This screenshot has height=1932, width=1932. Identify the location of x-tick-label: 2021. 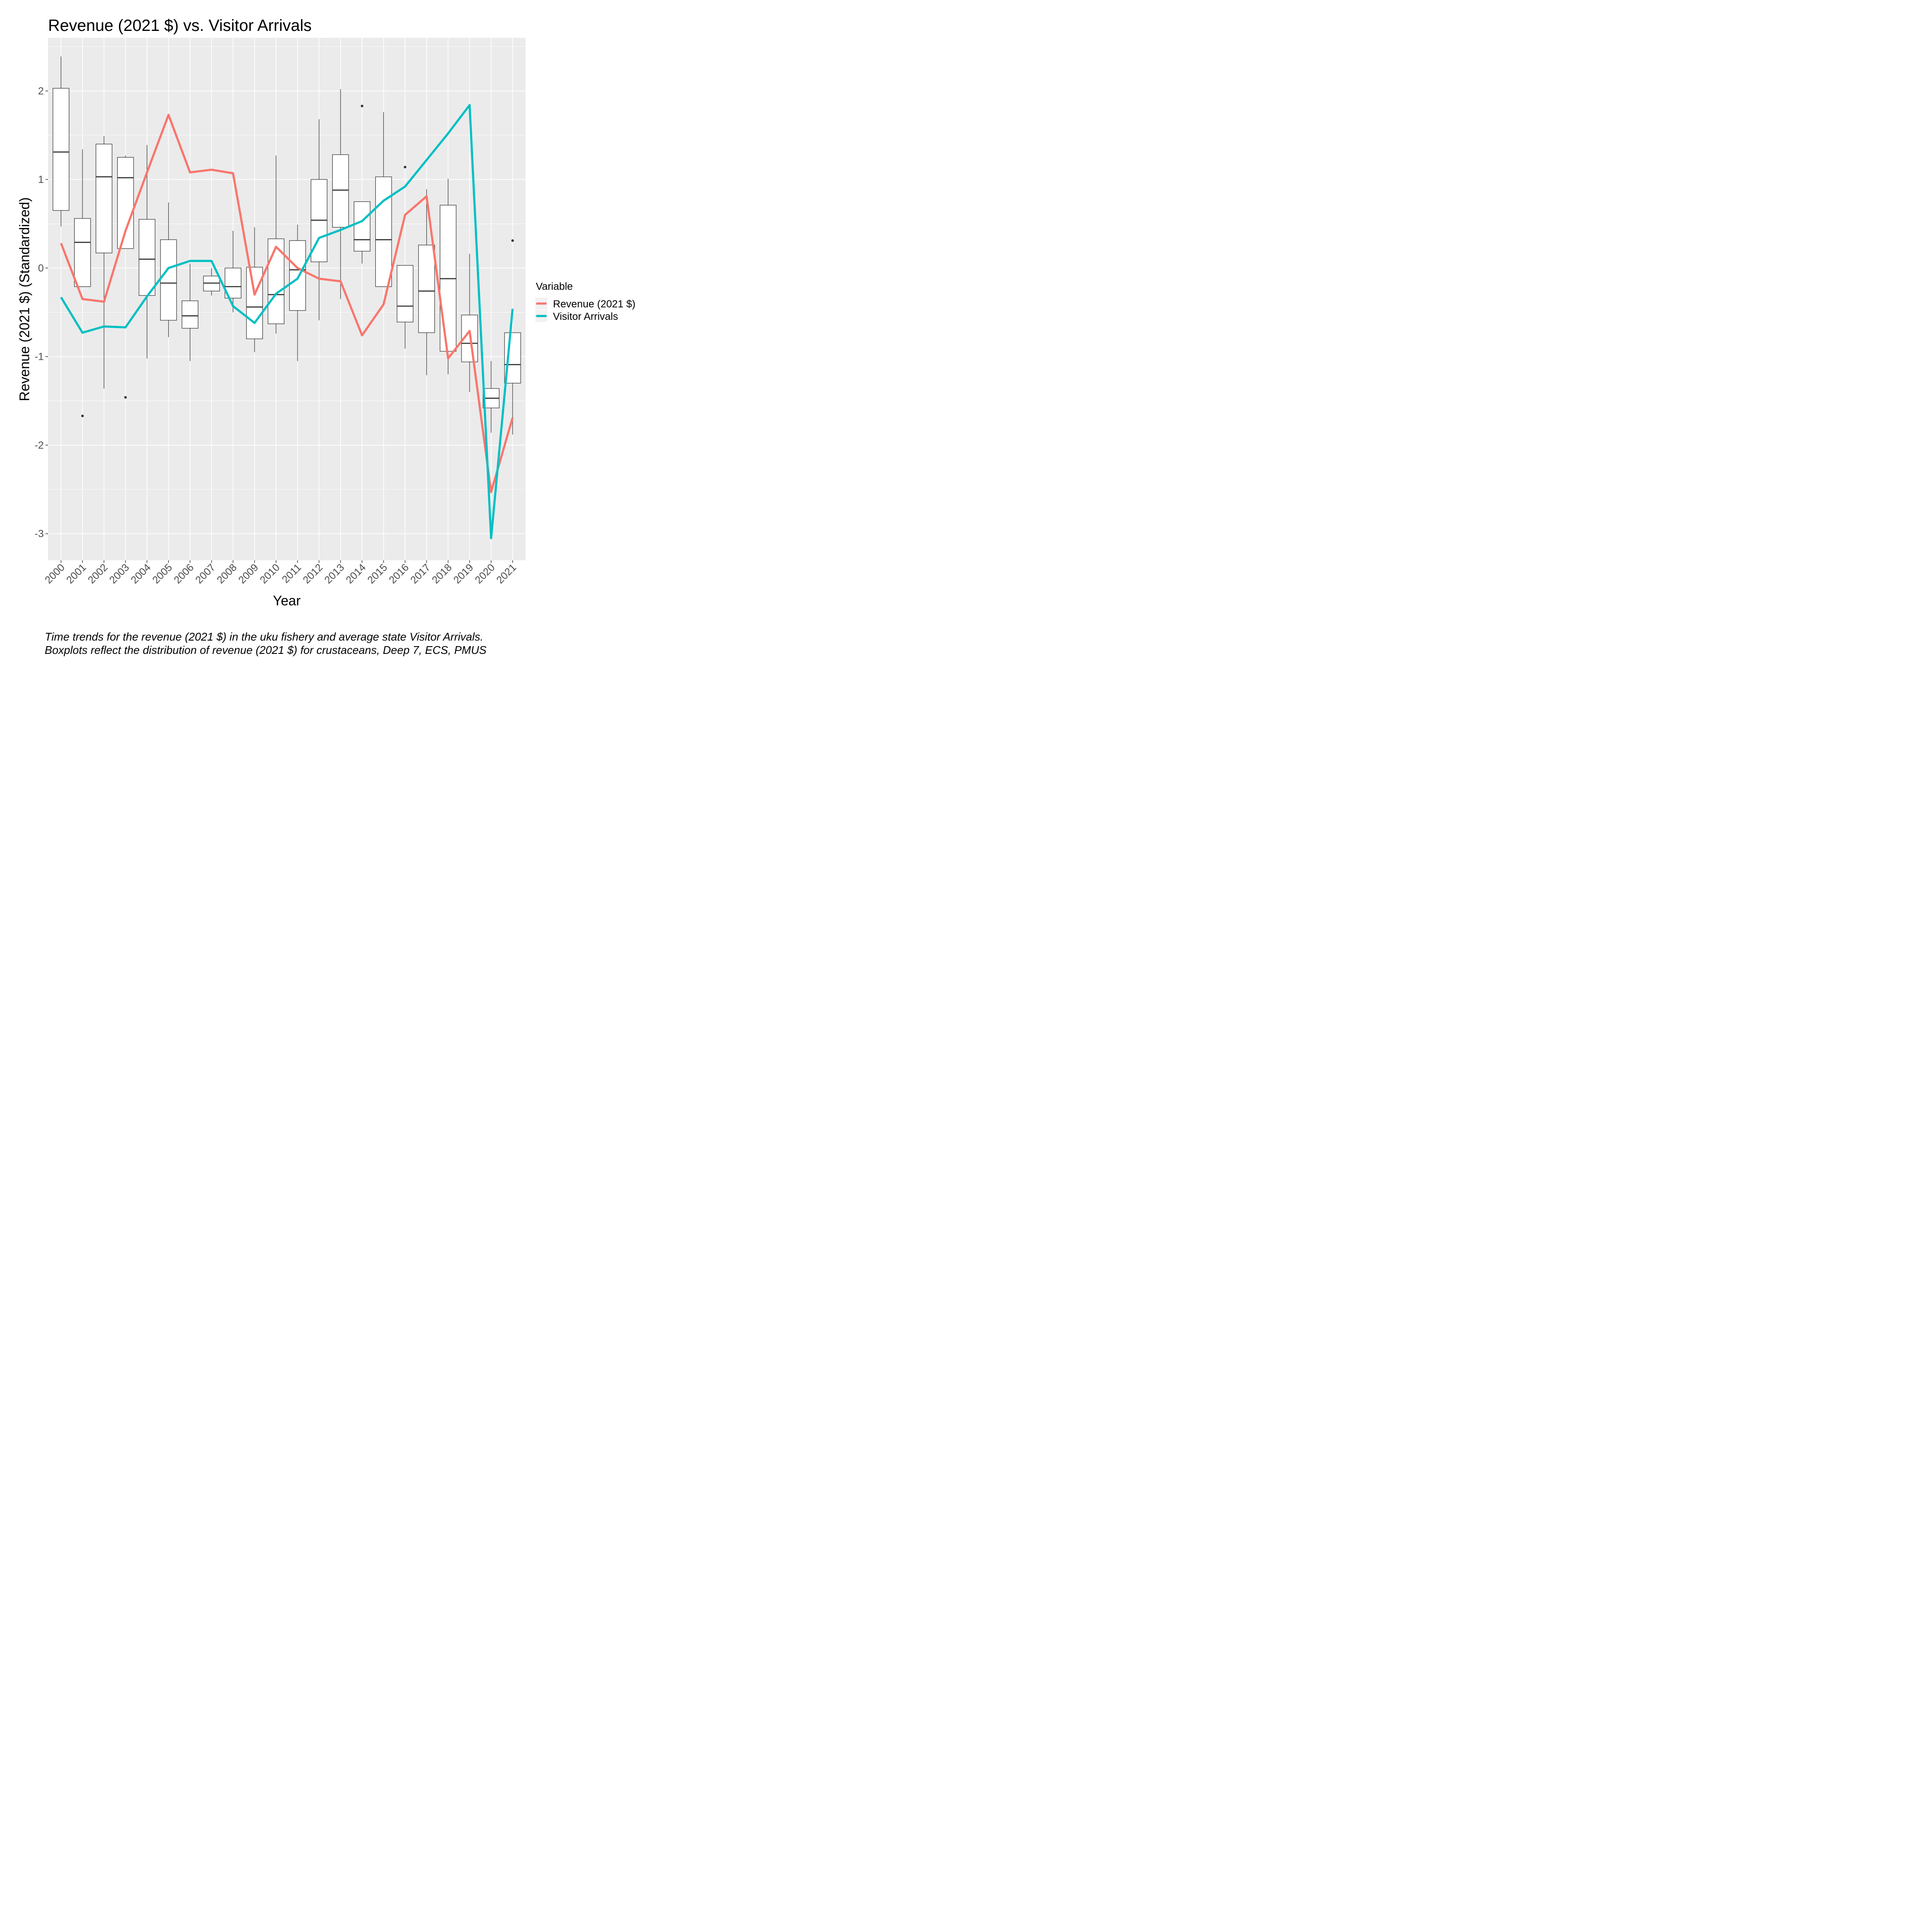
(507, 574).